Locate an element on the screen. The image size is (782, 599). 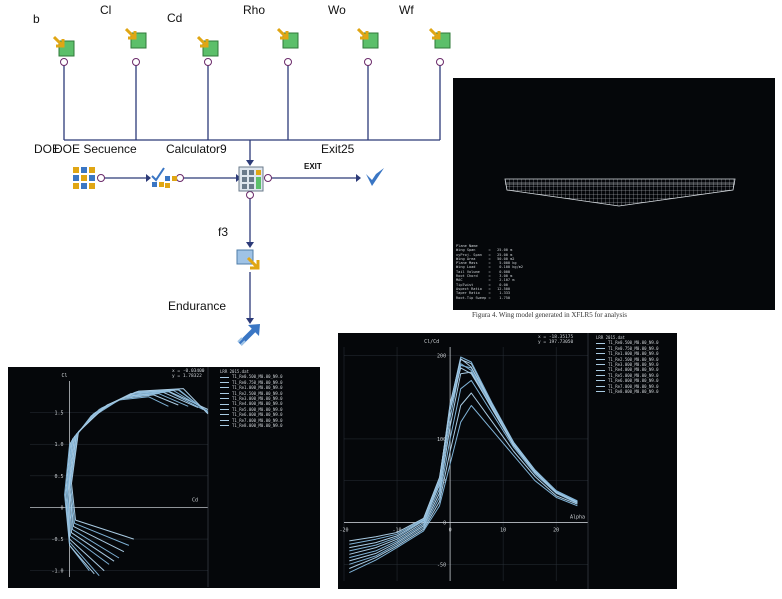
input-node-cl is located at coordinates (135, 40).